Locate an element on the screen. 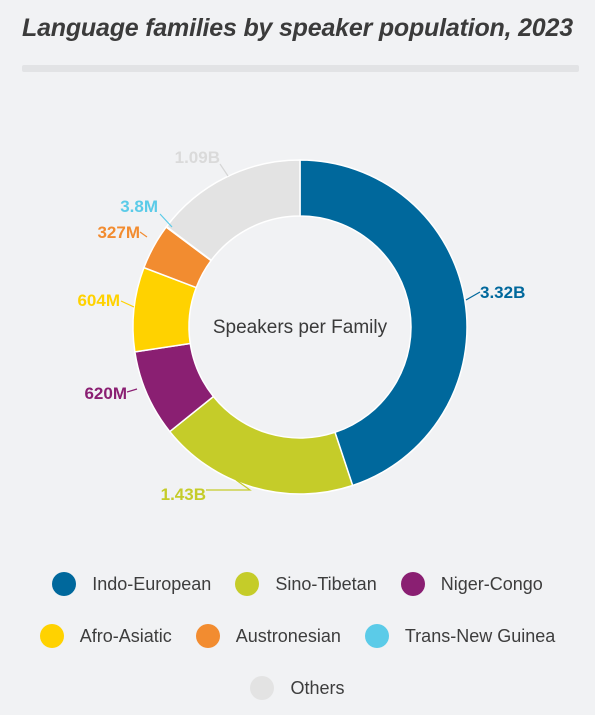 Image resolution: width=595 pixels, height=715 pixels. legend-item-austronesian: Austronesian is located at coordinates (268, 636).